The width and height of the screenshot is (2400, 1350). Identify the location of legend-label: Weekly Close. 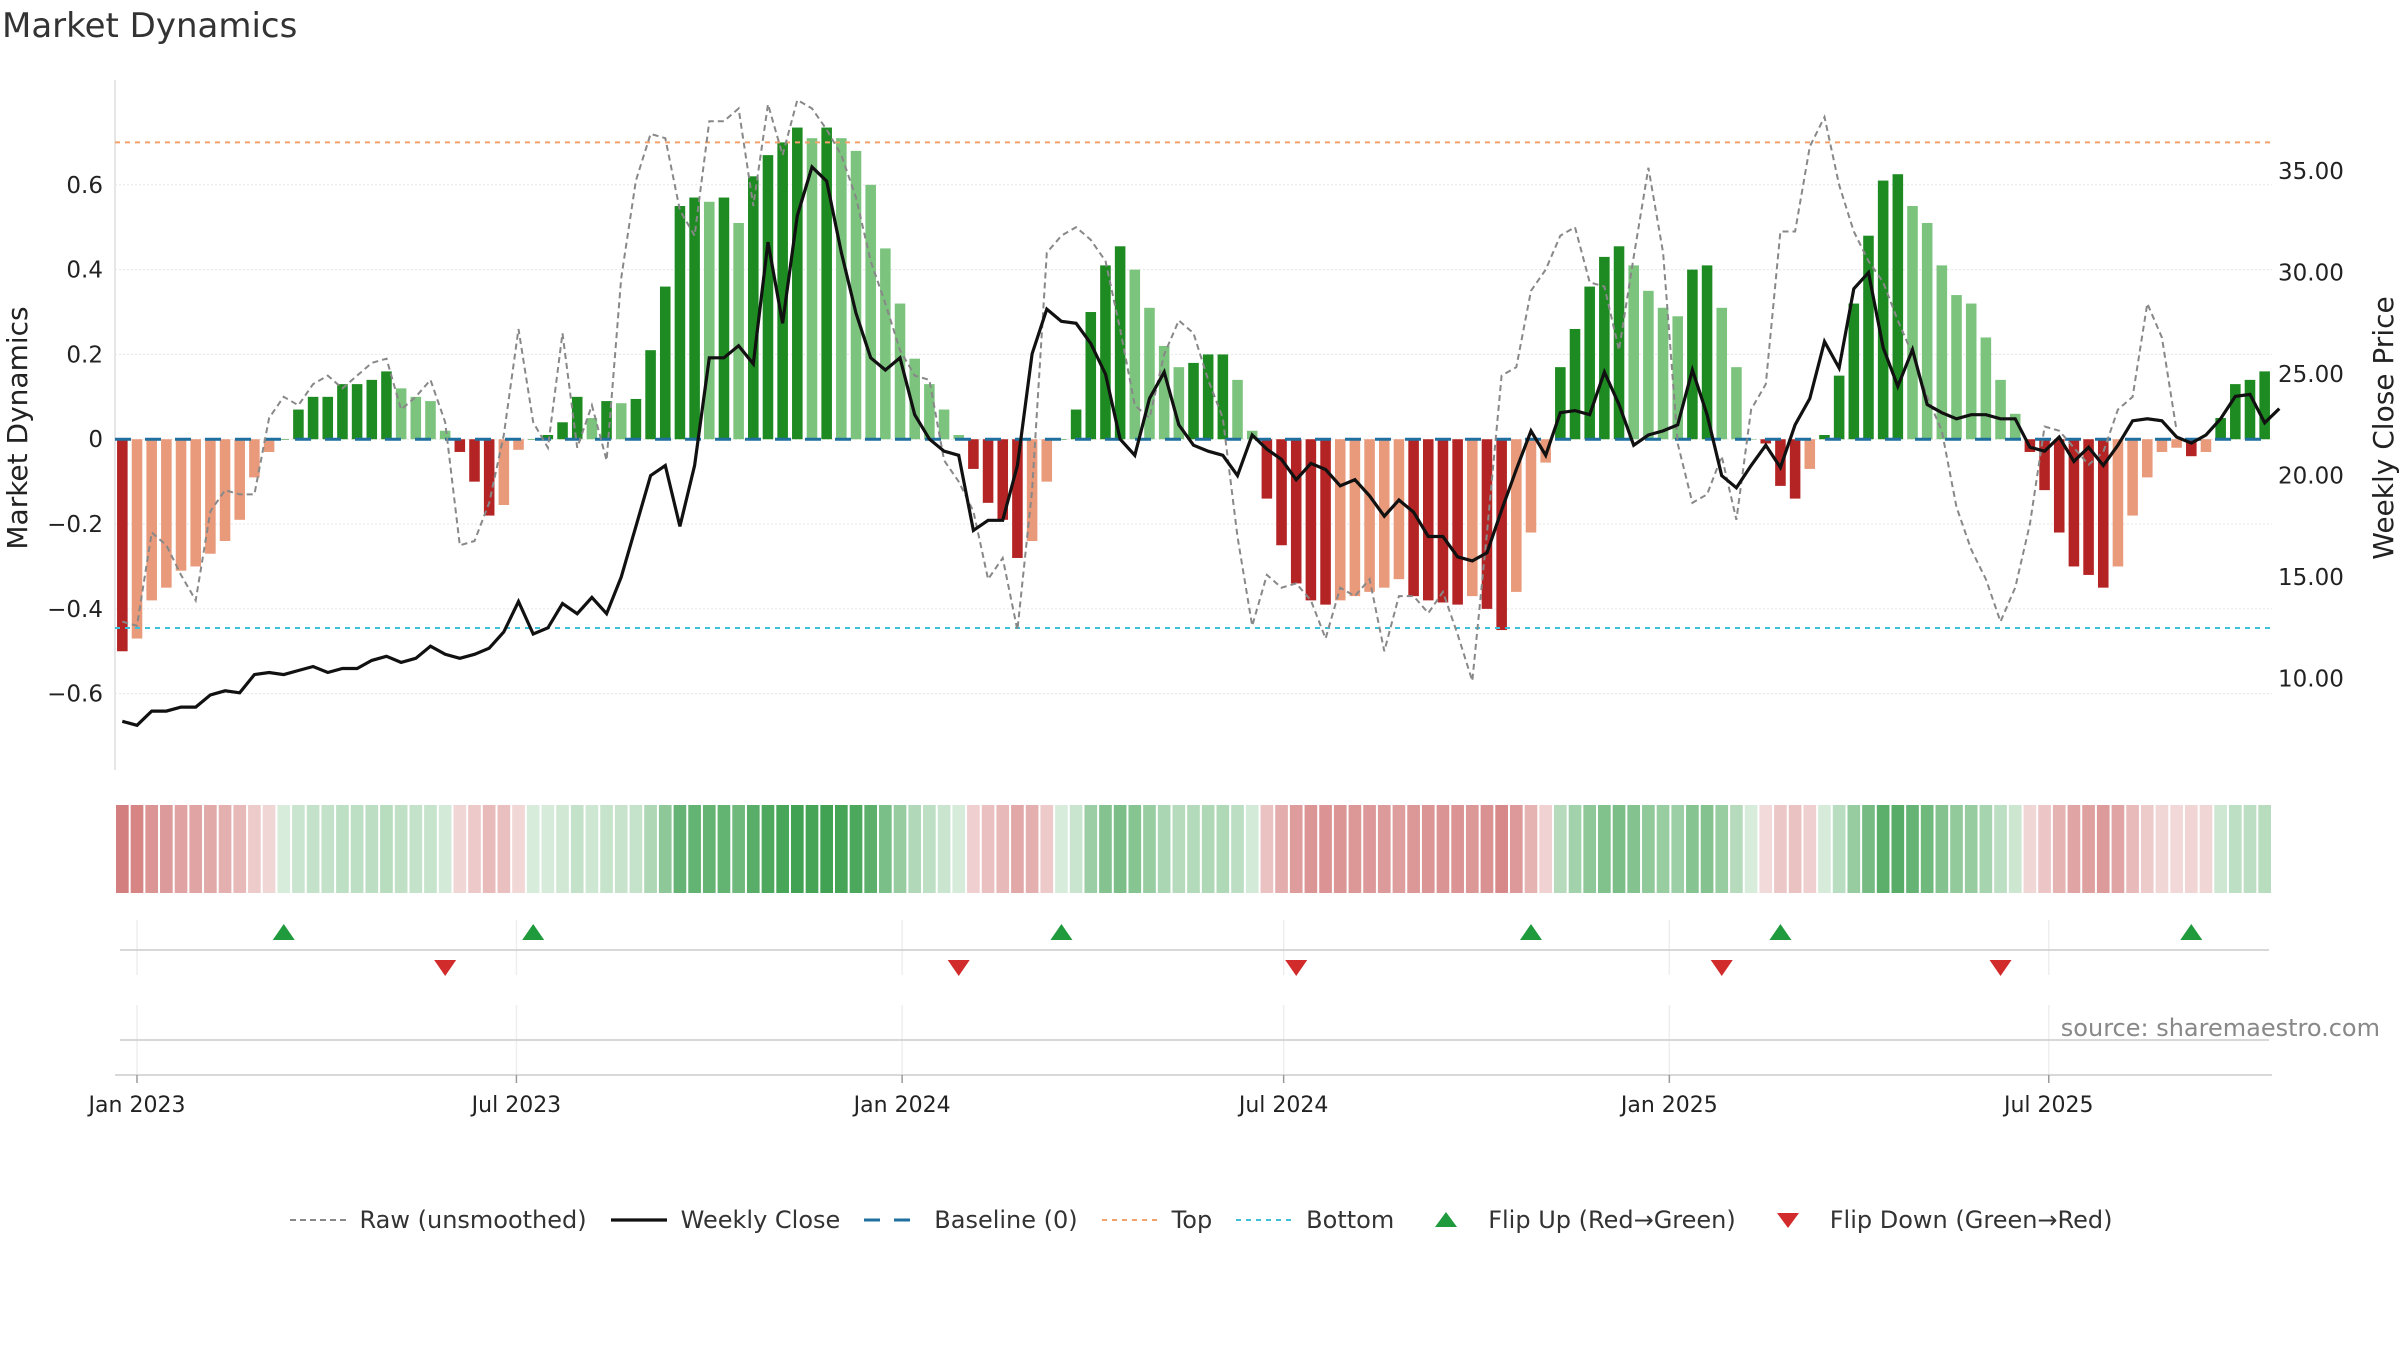
(760, 1220).